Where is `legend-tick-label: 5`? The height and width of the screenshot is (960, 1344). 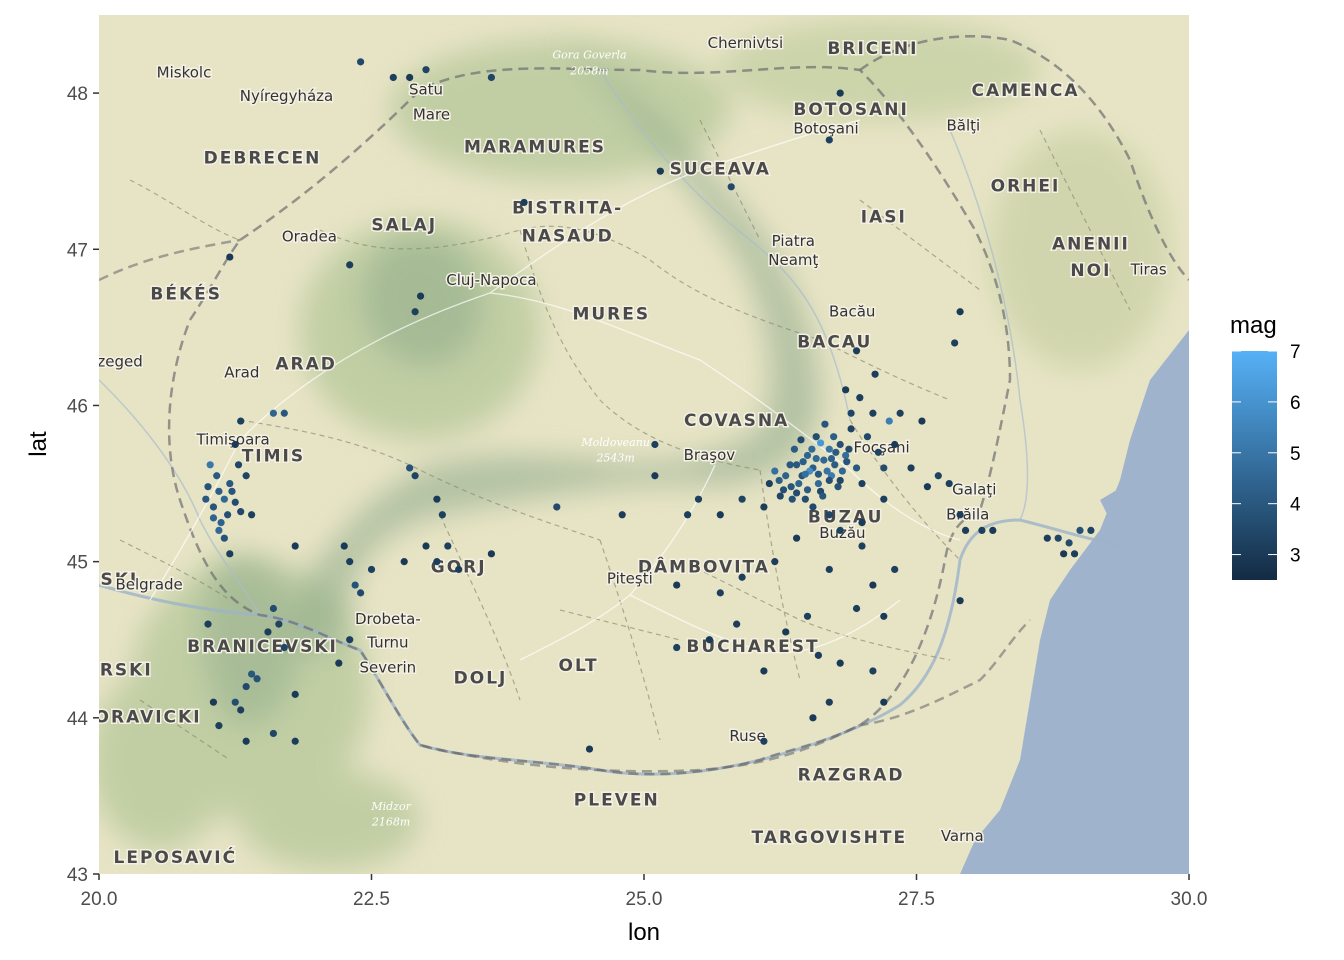
legend-tick-label: 5 is located at coordinates (1295, 454).